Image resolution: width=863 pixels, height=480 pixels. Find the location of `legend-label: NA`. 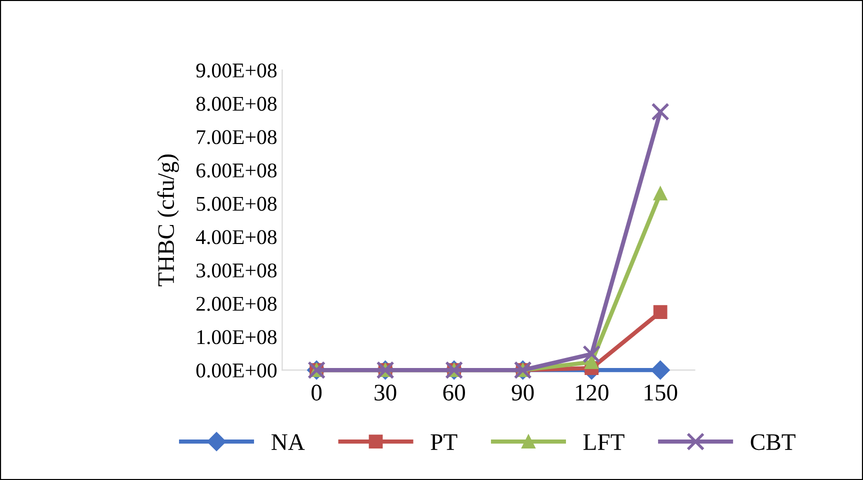

legend-label: NA is located at coordinates (288, 442).